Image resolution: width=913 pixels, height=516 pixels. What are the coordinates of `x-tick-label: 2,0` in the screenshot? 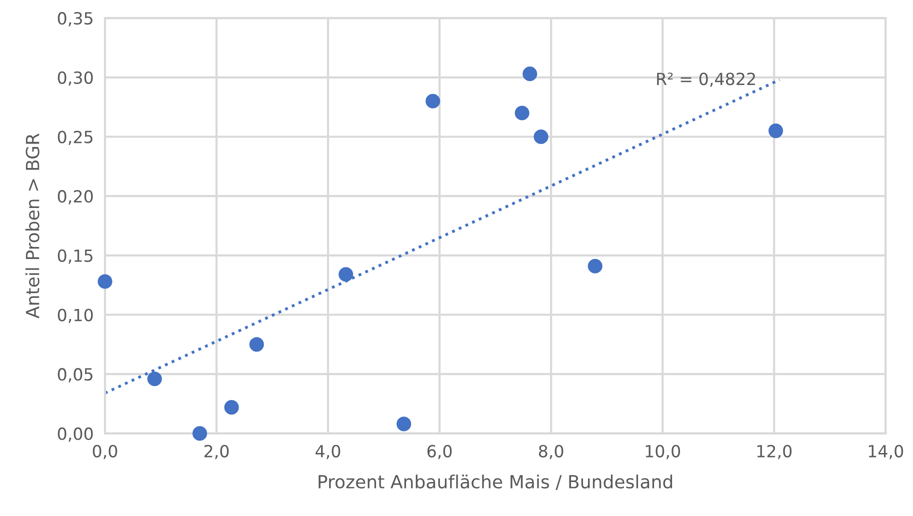 It's located at (216, 452).